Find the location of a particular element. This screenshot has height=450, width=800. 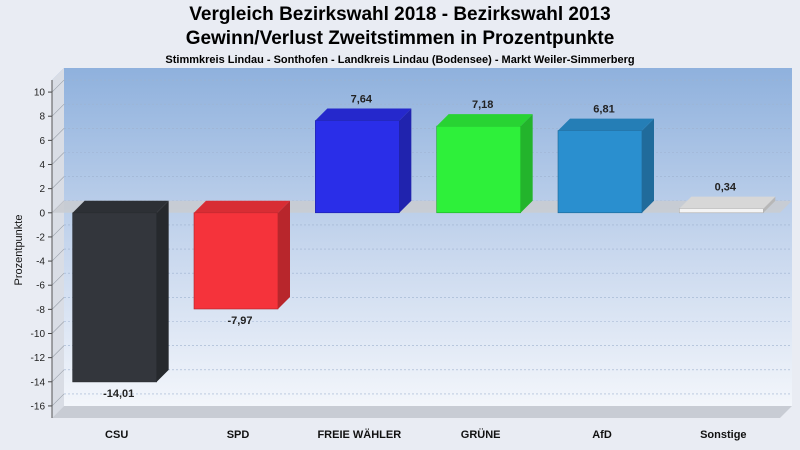

value-label: -14,01 is located at coordinates (118, 394).